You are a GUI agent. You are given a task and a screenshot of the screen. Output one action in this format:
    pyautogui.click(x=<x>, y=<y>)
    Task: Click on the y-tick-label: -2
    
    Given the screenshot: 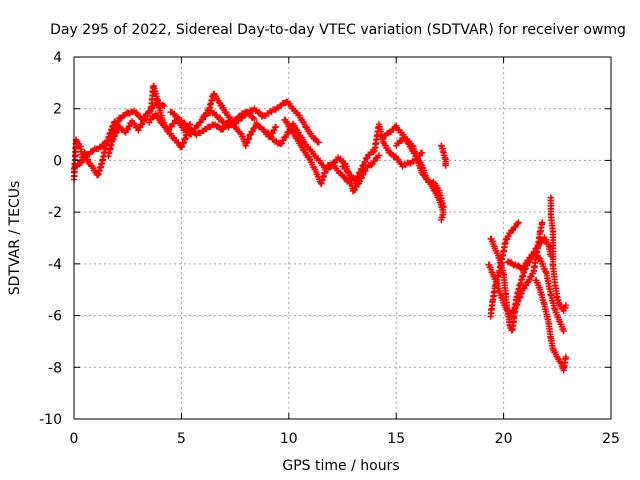 What is the action you would take?
    pyautogui.click(x=55, y=213)
    